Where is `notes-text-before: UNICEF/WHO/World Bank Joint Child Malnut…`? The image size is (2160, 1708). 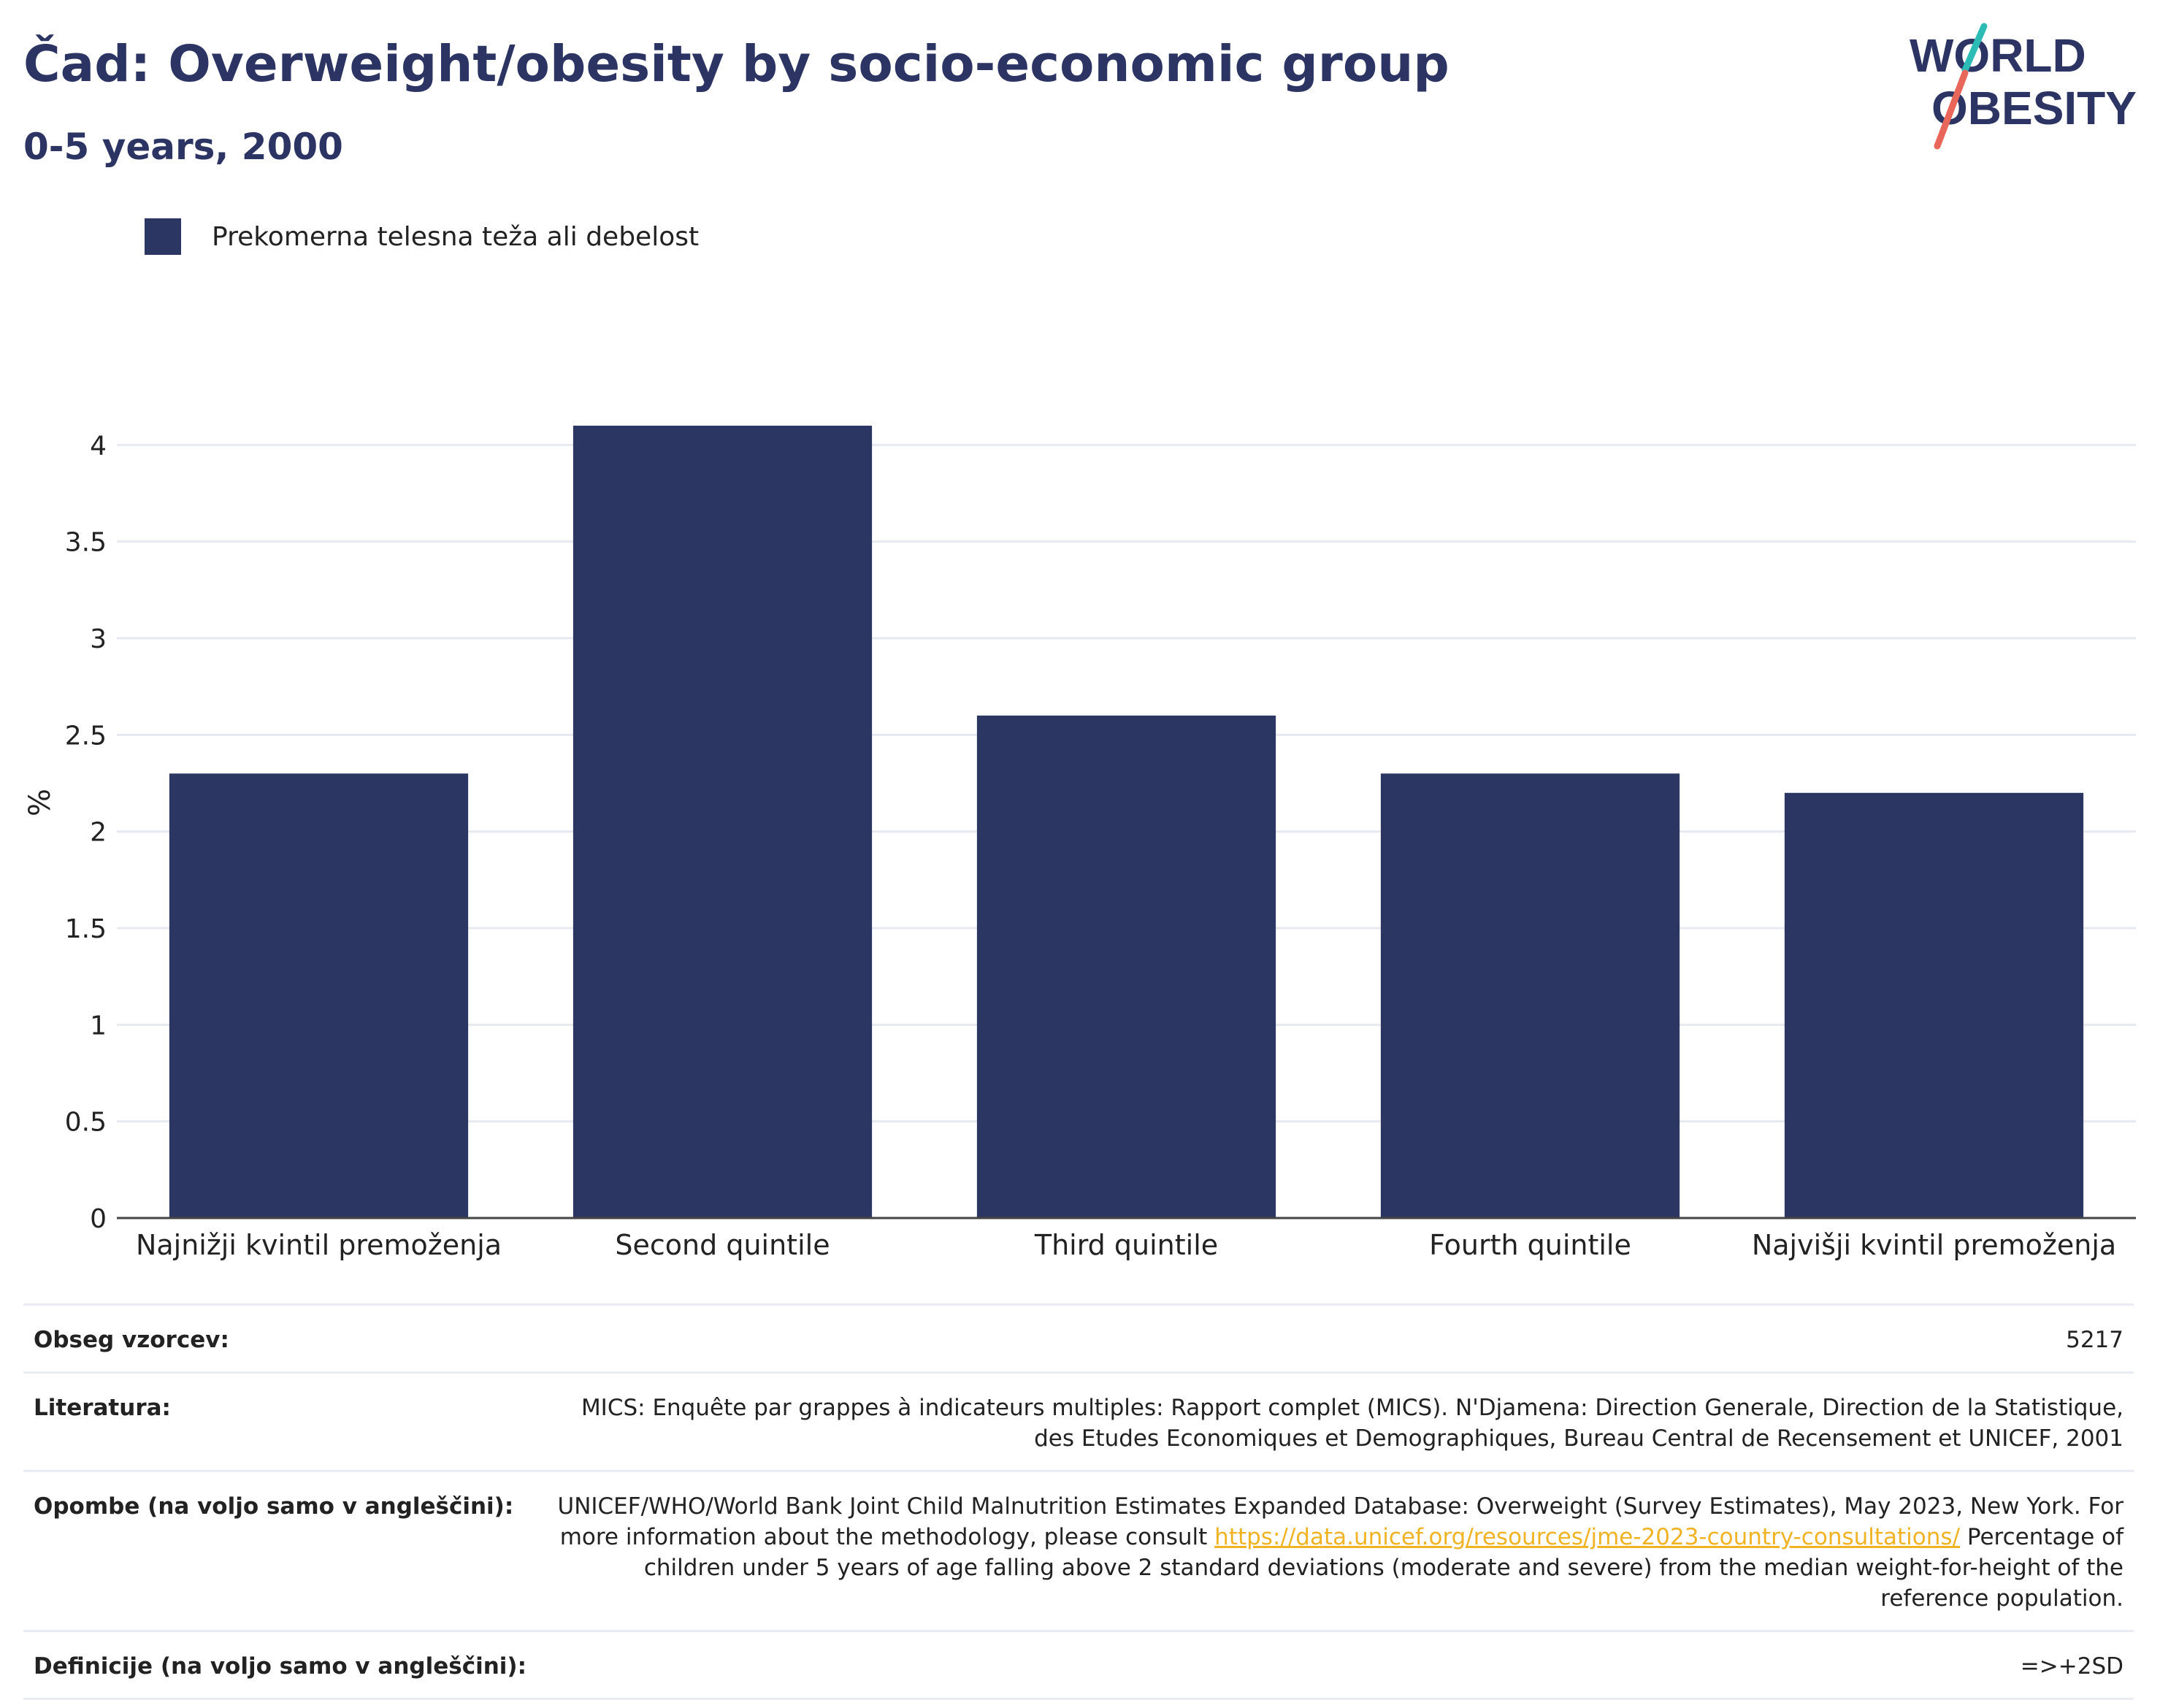
notes-text-before: UNICEF/WHO/World Bank Joint Child Malnut… is located at coordinates (1340, 1521).